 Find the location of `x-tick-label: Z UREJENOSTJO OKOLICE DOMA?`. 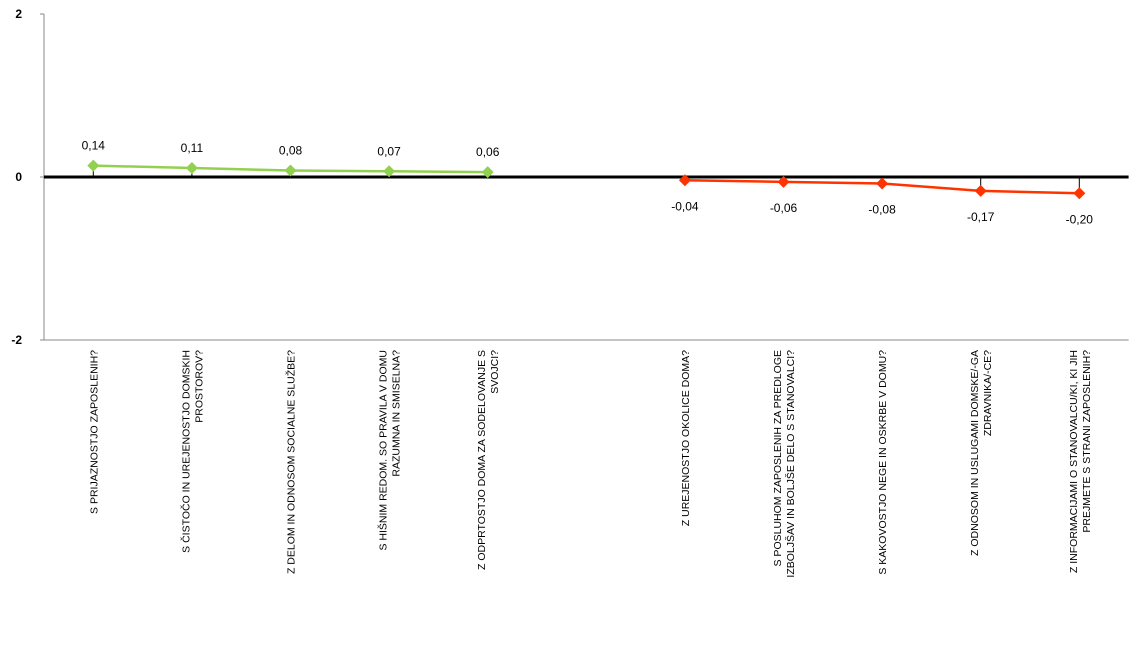

x-tick-label: Z UREJENOSTJO OKOLICE DOMA? is located at coordinates (686, 438).